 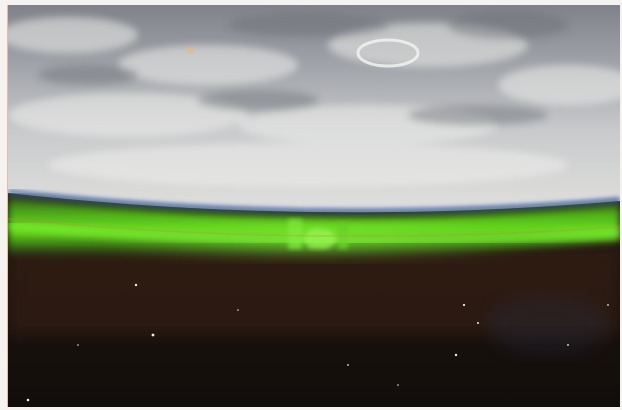 What do you see at coordinates (314, 201) in the screenshot?
I see `atmosphere-limb` at bounding box center [314, 201].